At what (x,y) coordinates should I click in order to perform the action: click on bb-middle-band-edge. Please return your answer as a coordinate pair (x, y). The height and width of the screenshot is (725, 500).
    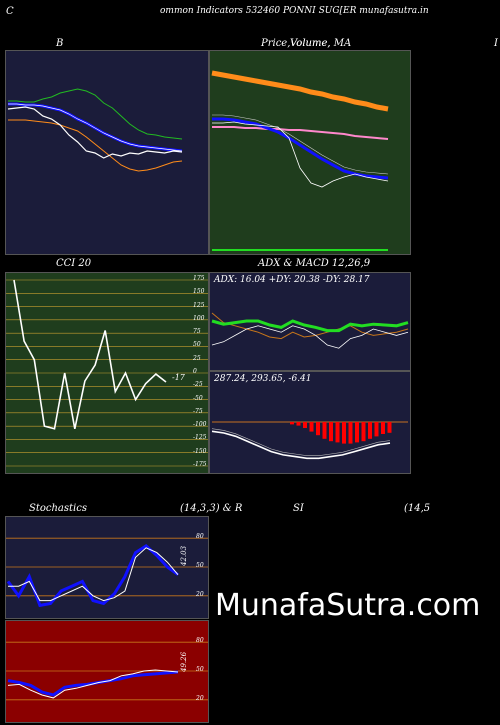
    Looking at the image, I should click on (95, 127).